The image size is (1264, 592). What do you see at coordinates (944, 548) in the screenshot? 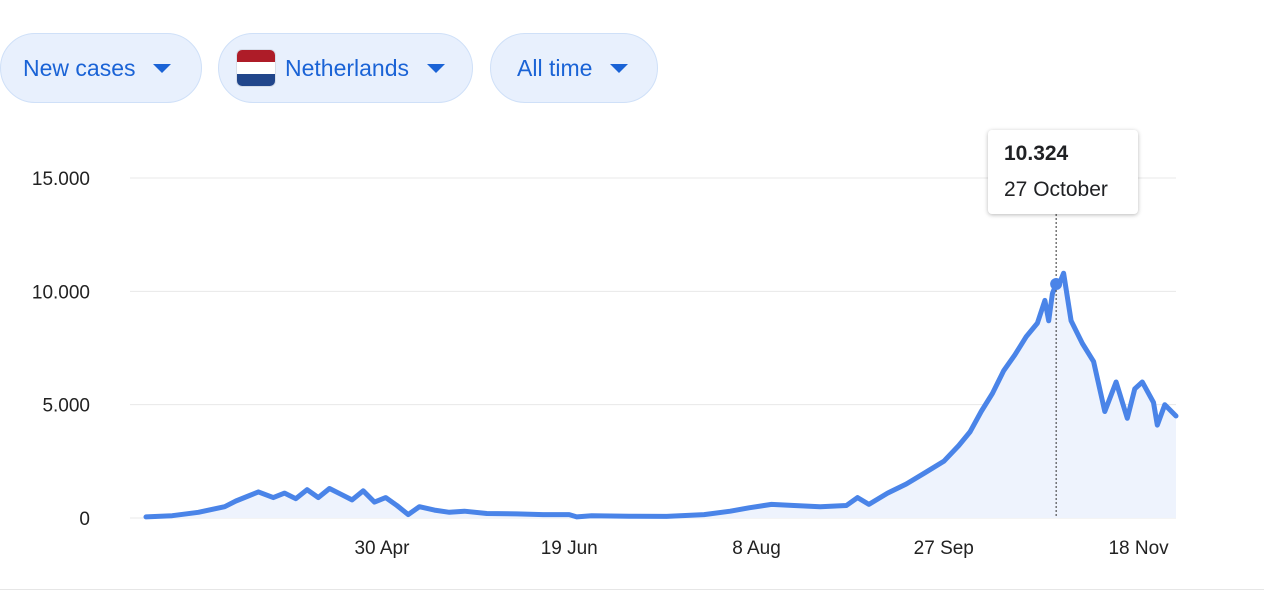
I see `x-tick-label: 27 Sep` at bounding box center [944, 548].